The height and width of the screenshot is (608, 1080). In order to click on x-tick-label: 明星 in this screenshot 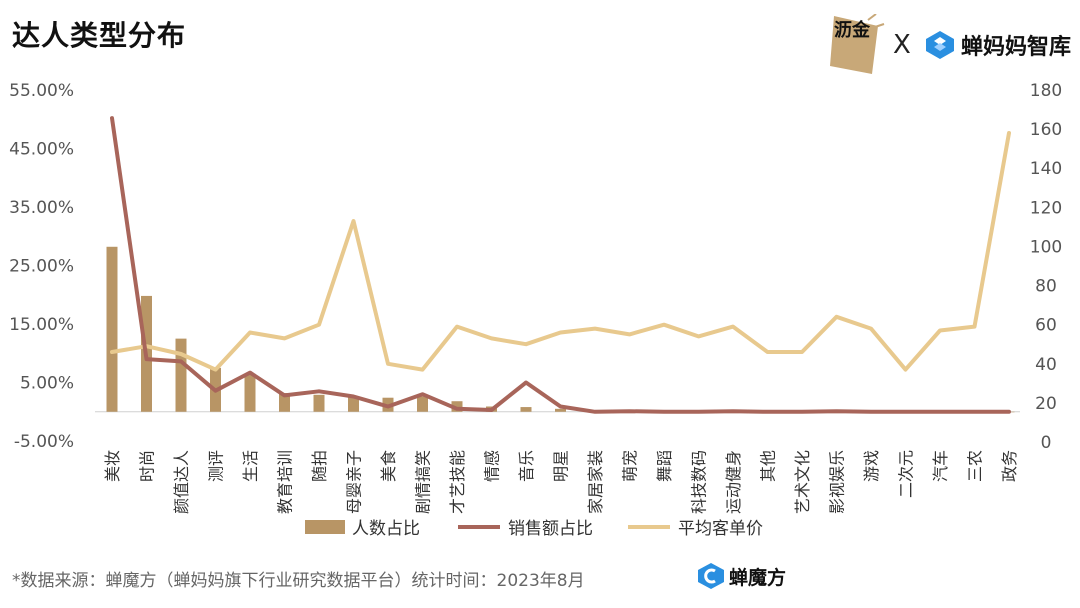, I will do `click(561, 466)`.